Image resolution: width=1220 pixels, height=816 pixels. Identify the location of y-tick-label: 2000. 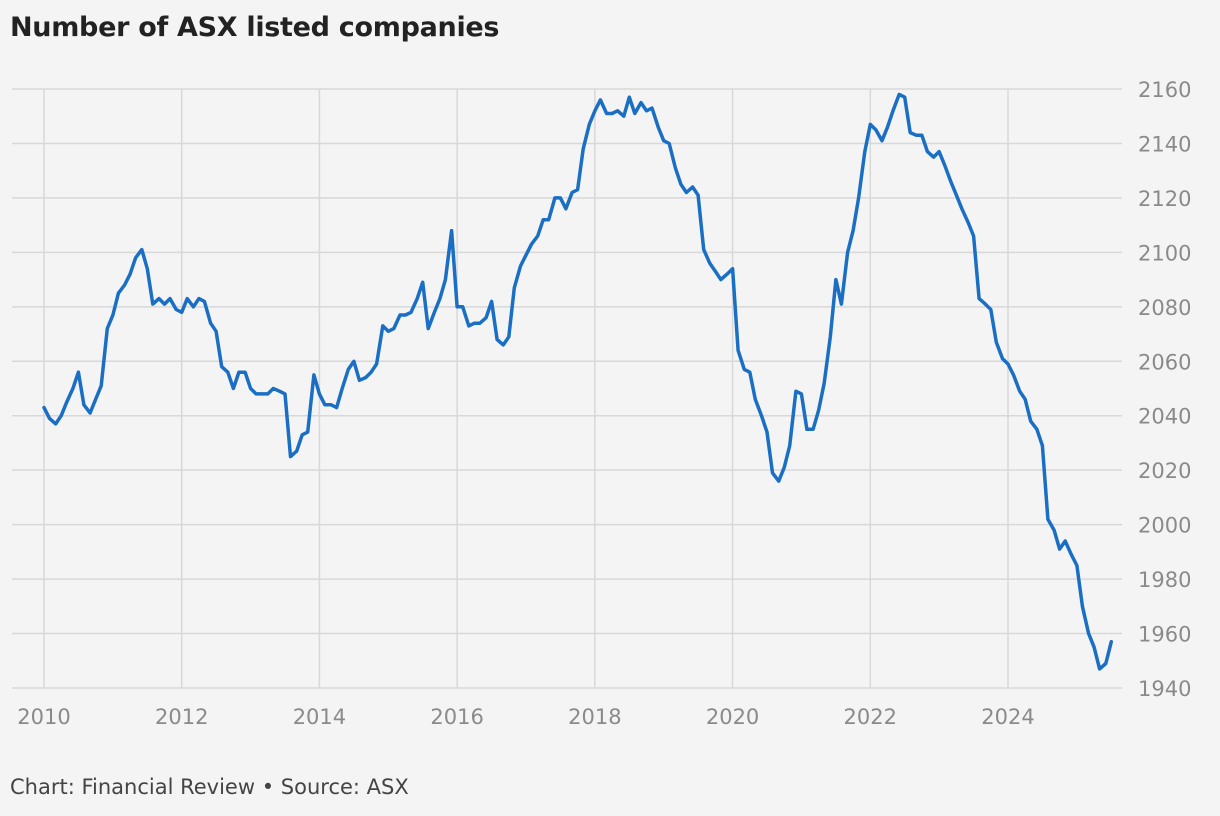
(1164, 526).